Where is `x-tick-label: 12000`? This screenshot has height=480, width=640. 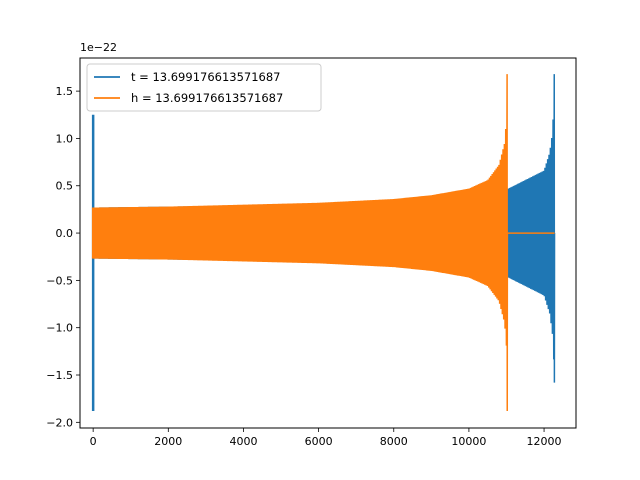 x-tick-label: 12000 is located at coordinates (544, 441).